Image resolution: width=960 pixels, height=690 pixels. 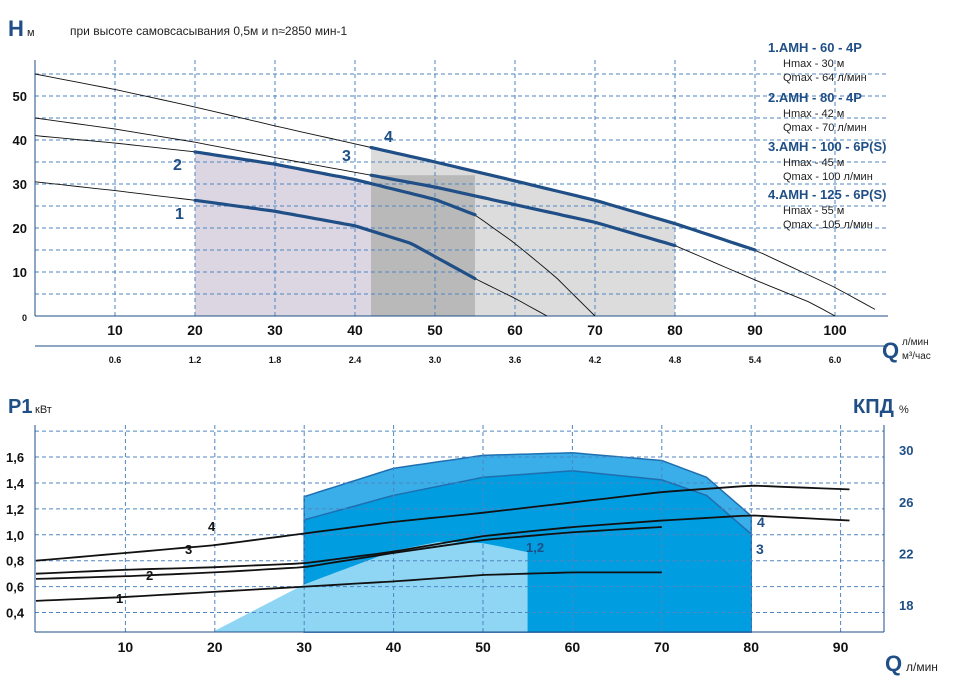 I want to click on bottom-q-tick-80: 80, so click(x=751, y=647).